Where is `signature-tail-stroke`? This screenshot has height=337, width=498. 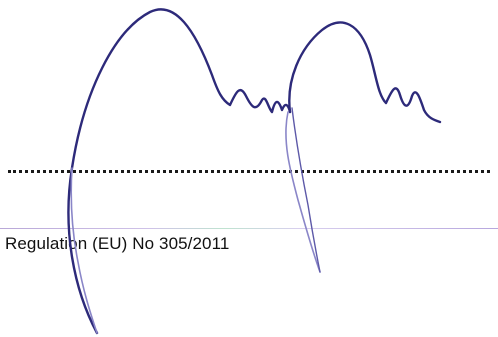 signature-tail-stroke is located at coordinates (303, 192).